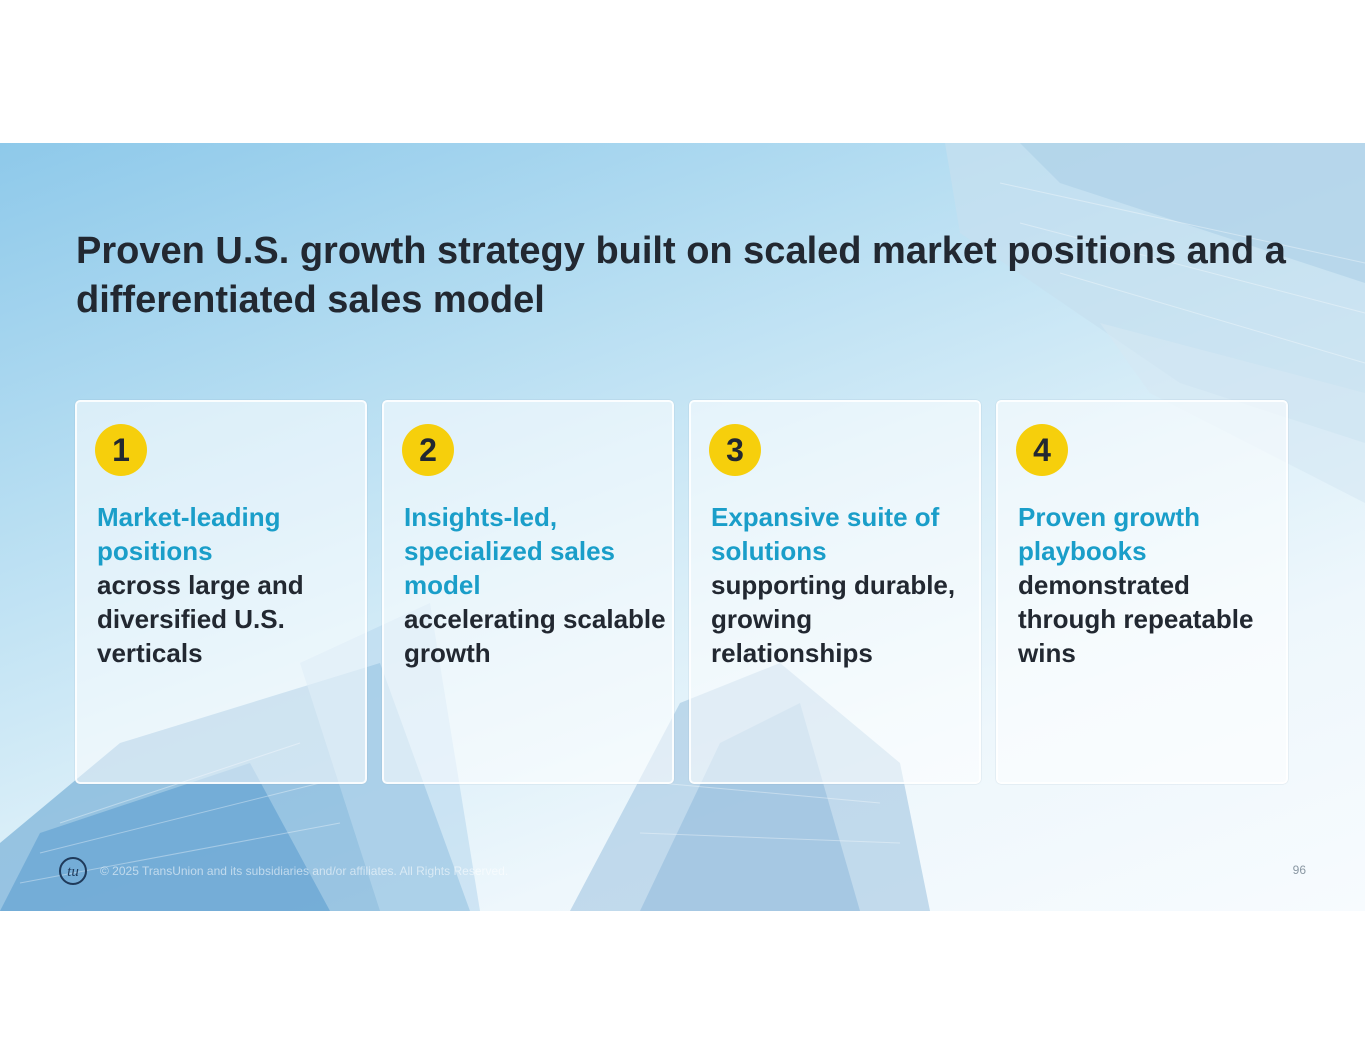  I want to click on number-badge: 1, so click(121, 450).